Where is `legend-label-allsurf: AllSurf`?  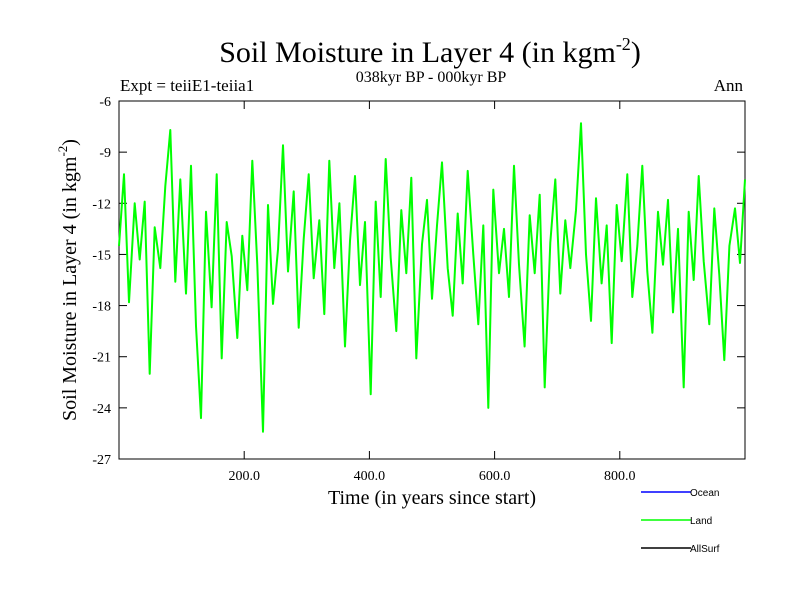
legend-label-allsurf: AllSurf is located at coordinates (705, 549).